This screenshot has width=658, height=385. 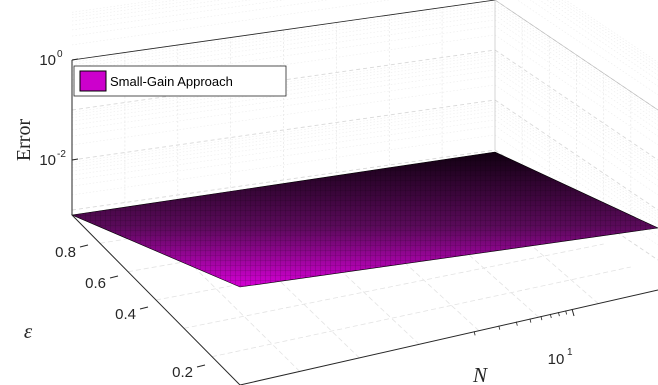 What do you see at coordinates (61, 154) in the screenshot?
I see `z-tick-exponent: -2` at bounding box center [61, 154].